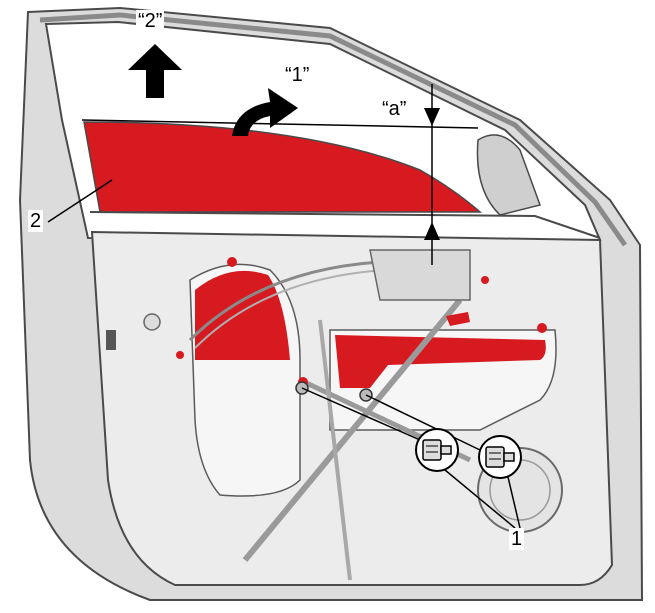 Image resolution: width=655 pixels, height=613 pixels. I want to click on dimension-a-label: “a”, so click(394, 109).